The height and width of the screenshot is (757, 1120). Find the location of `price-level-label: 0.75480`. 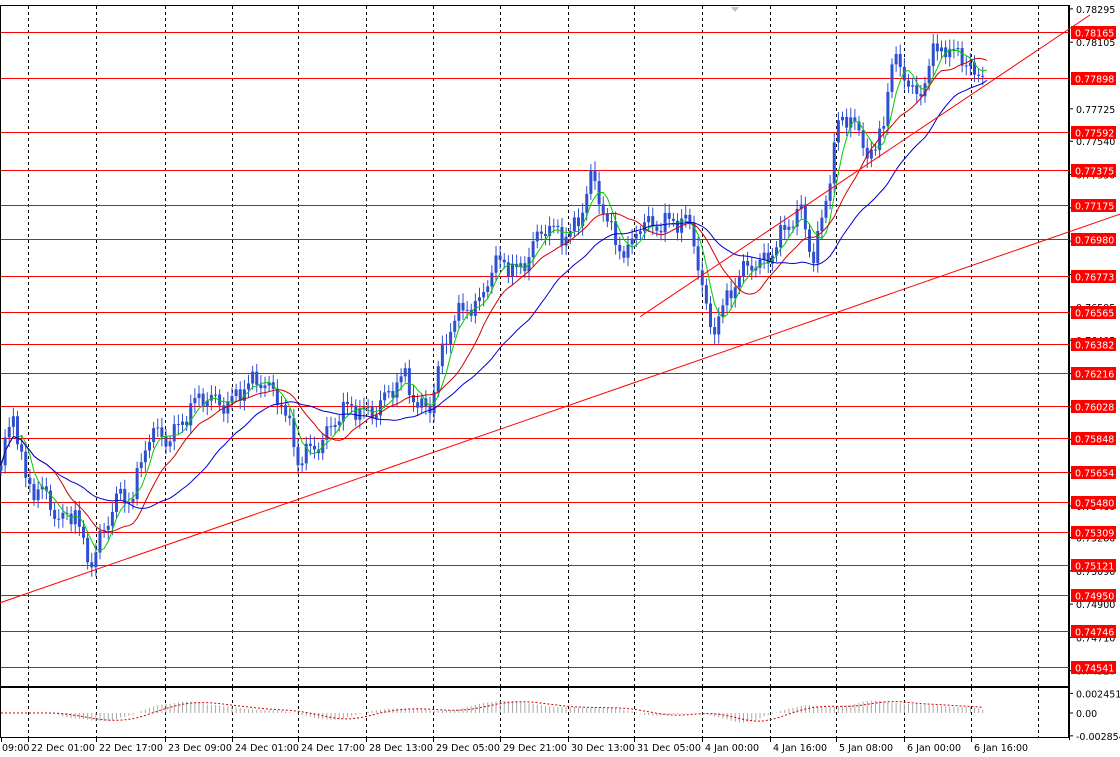

price-level-label: 0.75480 is located at coordinates (1094, 504).